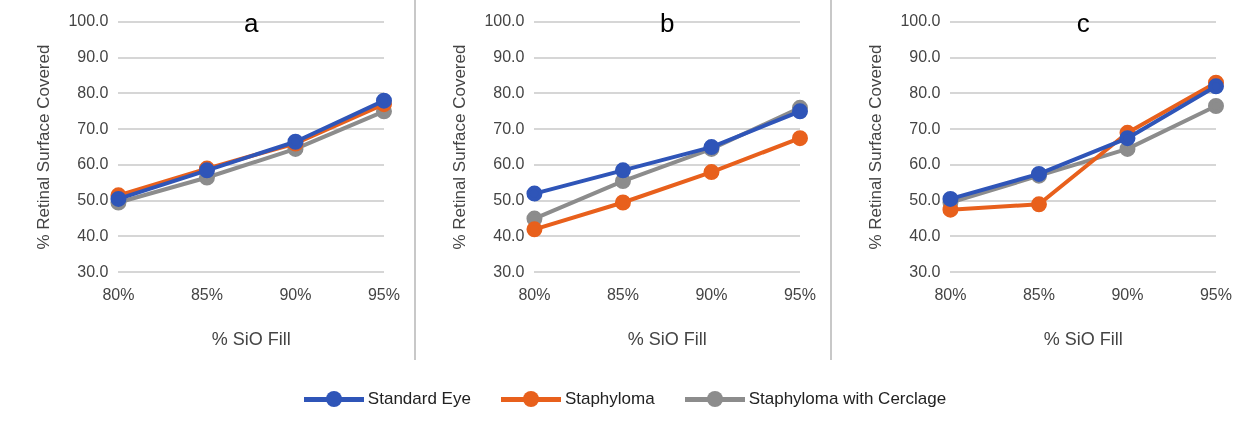 Image resolution: width=1250 pixels, height=435 pixels. I want to click on chart-title: b, so click(667, 23).